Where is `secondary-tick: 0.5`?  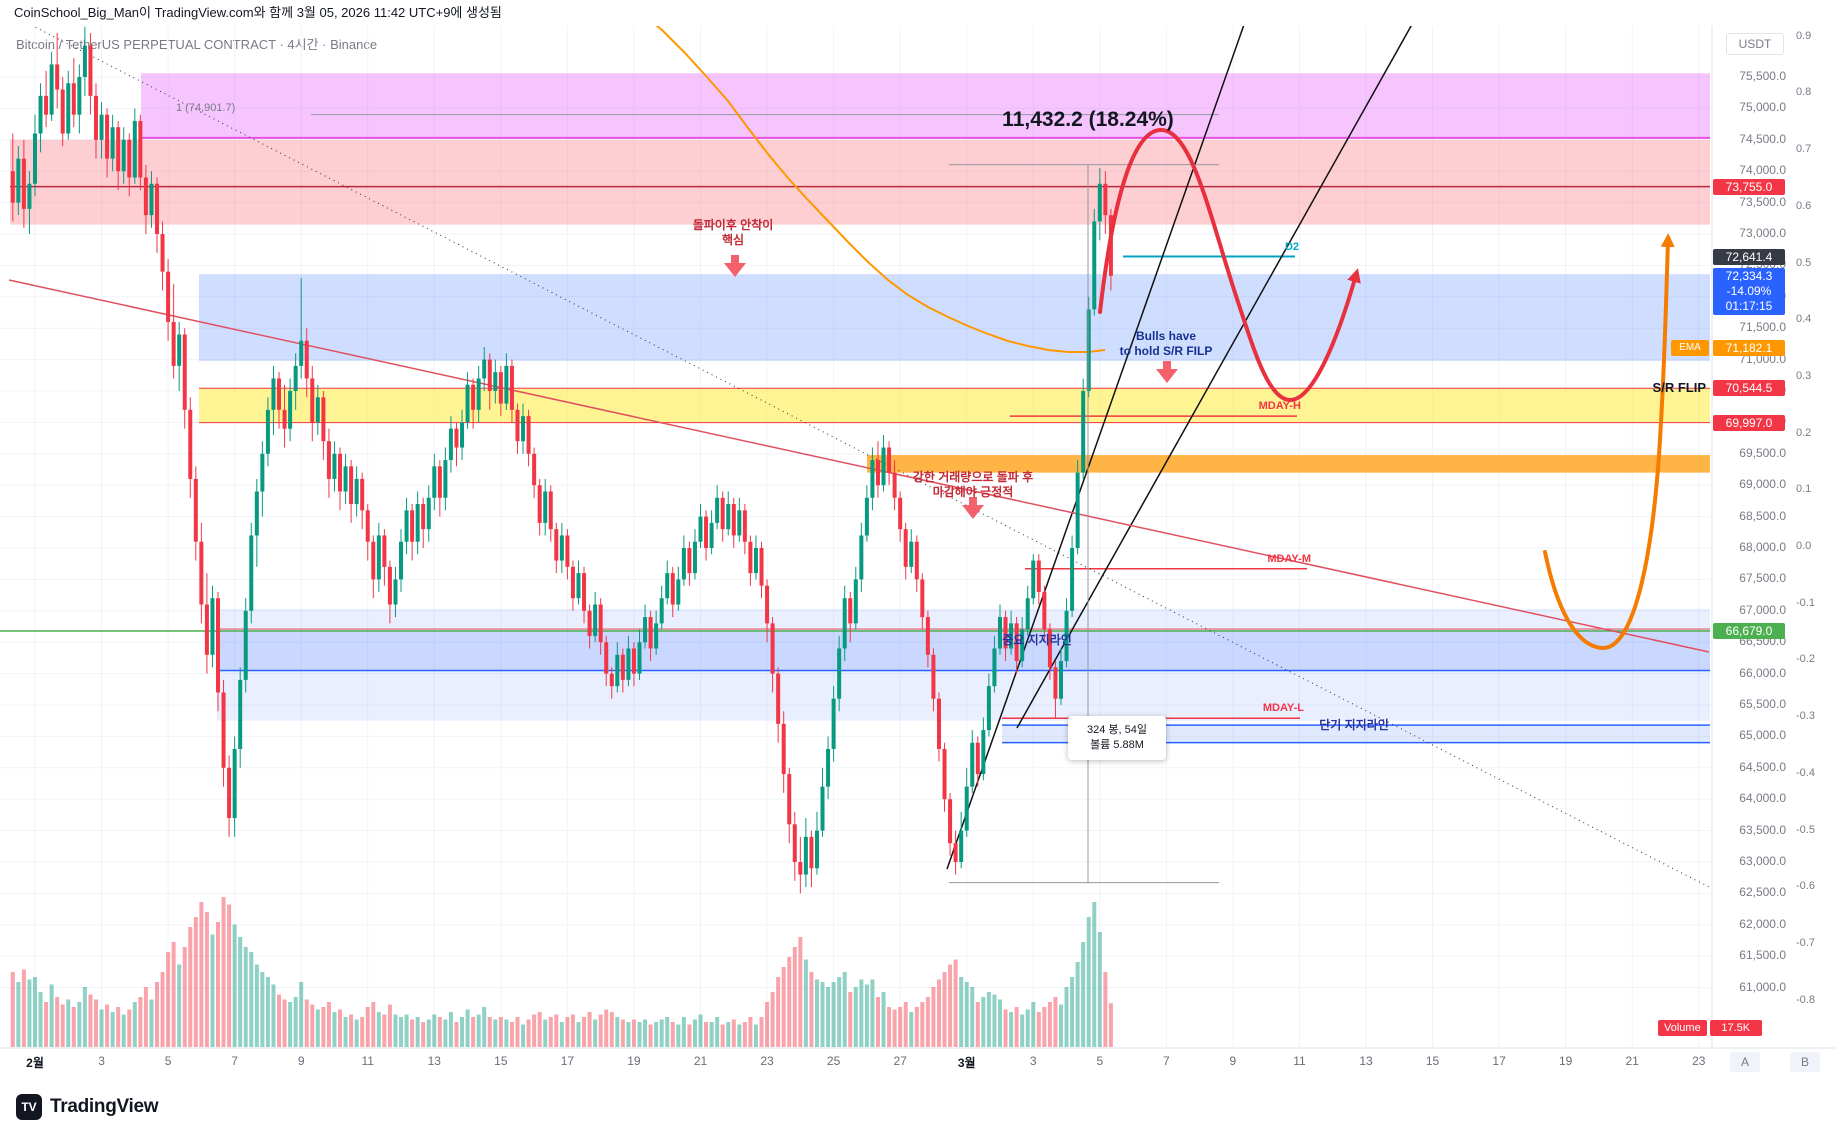
secondary-tick: 0.5 is located at coordinates (1804, 262).